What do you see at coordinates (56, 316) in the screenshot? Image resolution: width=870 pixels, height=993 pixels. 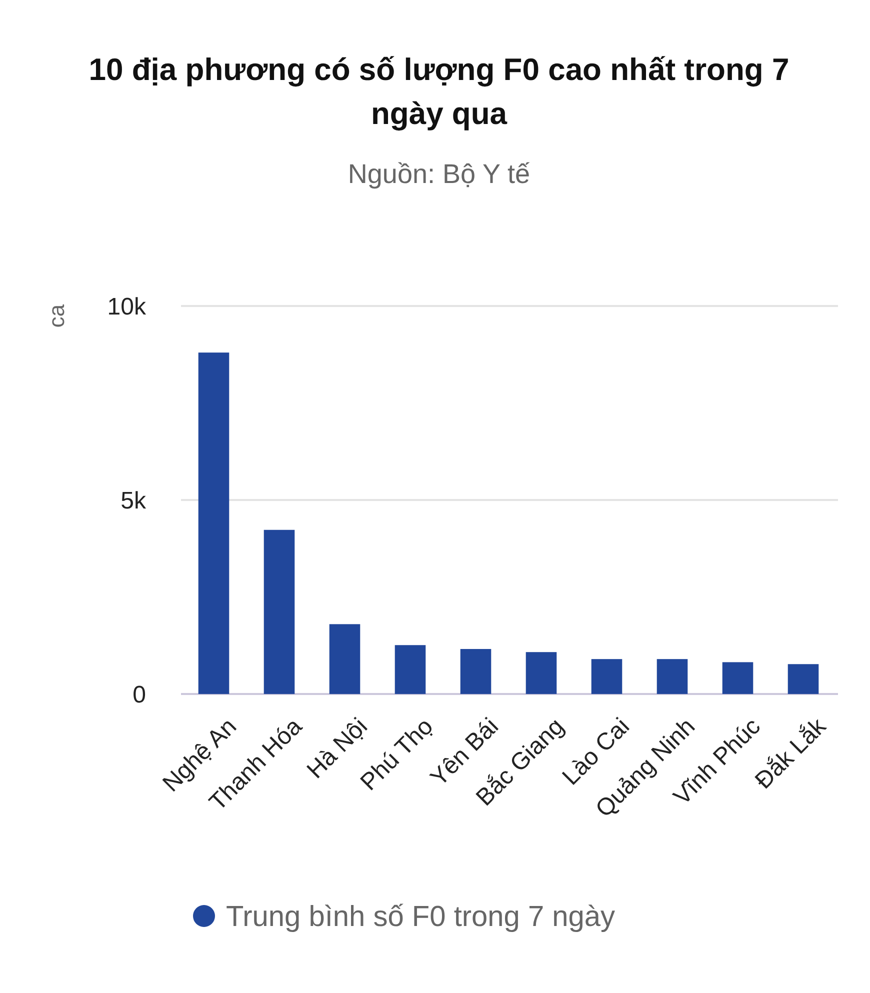 I see `y-axis-title: ca` at bounding box center [56, 316].